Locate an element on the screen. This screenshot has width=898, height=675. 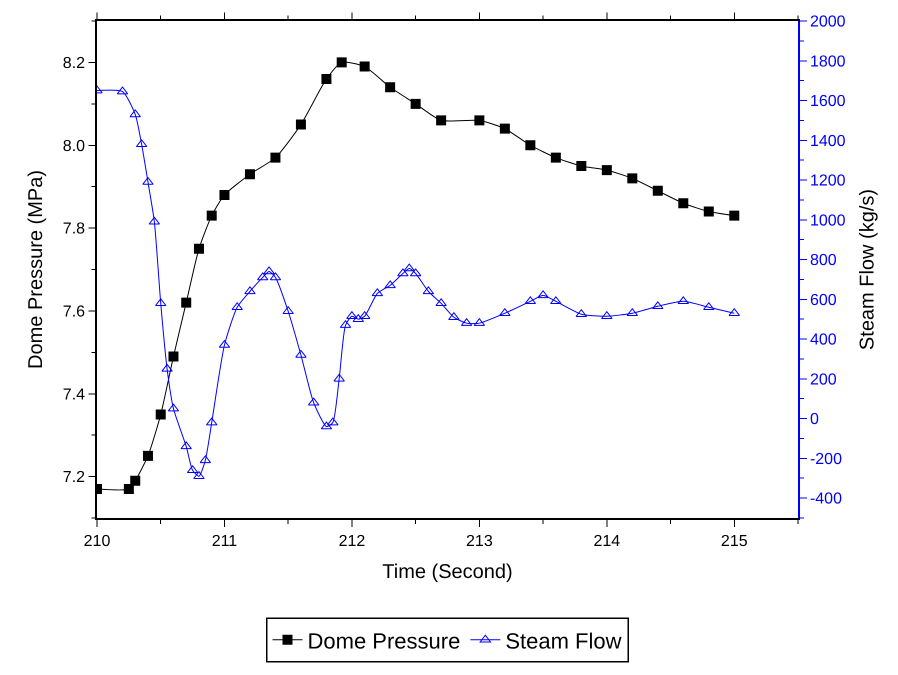
y-axis-title: Dome Pressure (MPa) is located at coordinates (35, 269).